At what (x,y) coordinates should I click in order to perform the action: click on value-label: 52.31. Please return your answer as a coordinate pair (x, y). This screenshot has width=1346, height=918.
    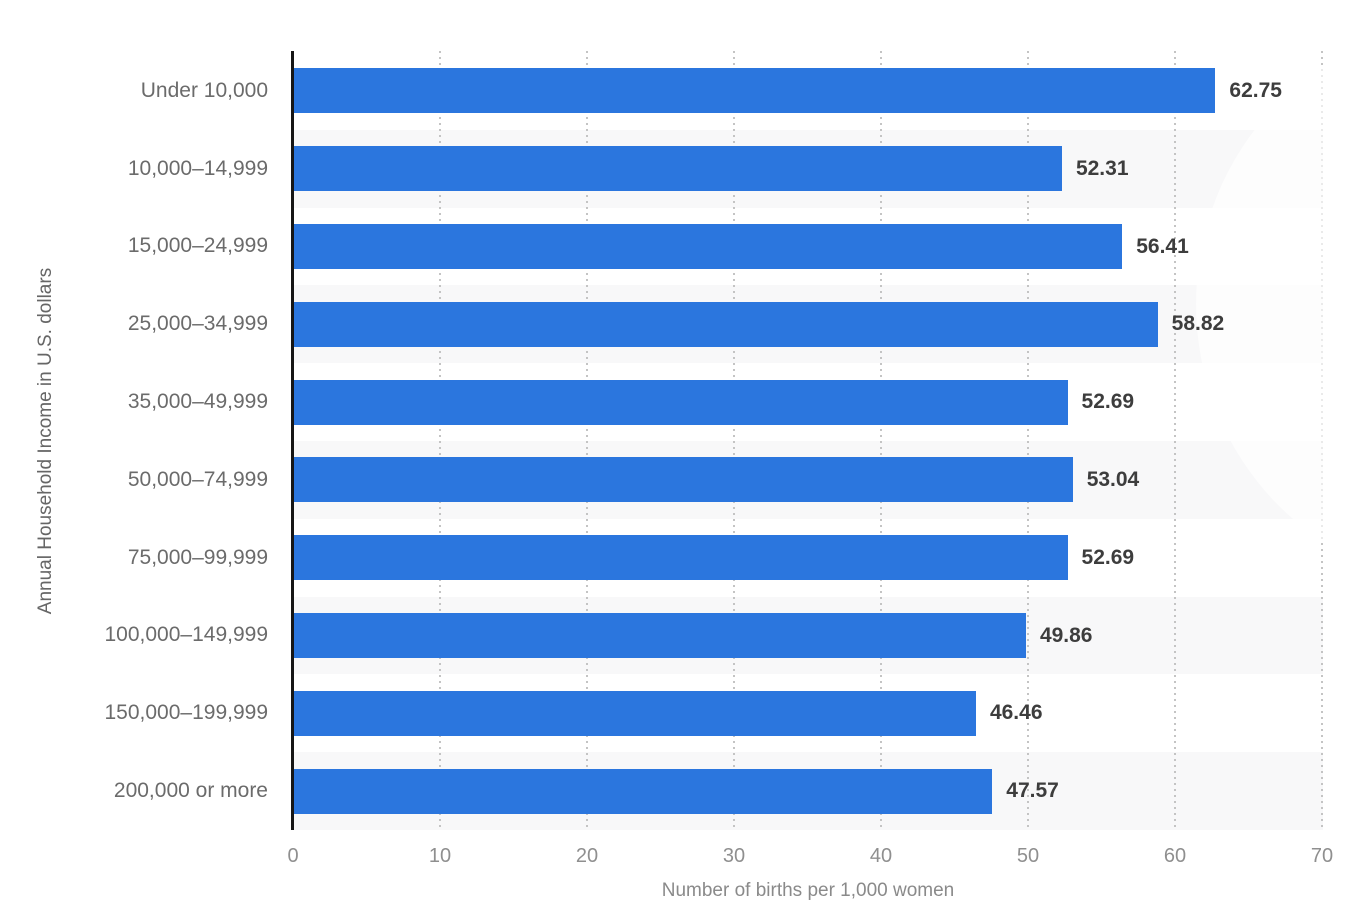
    Looking at the image, I should click on (1102, 168).